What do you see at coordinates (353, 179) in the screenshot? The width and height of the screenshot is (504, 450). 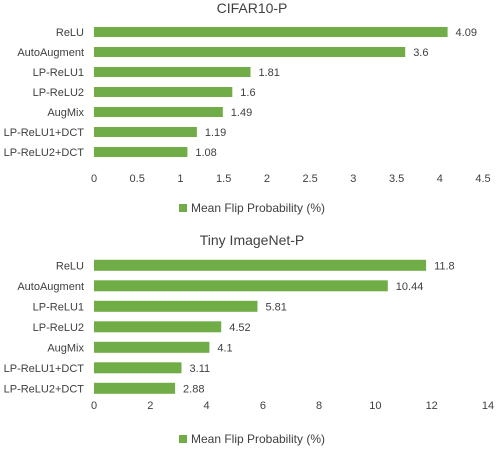 I see `x-tick-label: 3` at bounding box center [353, 179].